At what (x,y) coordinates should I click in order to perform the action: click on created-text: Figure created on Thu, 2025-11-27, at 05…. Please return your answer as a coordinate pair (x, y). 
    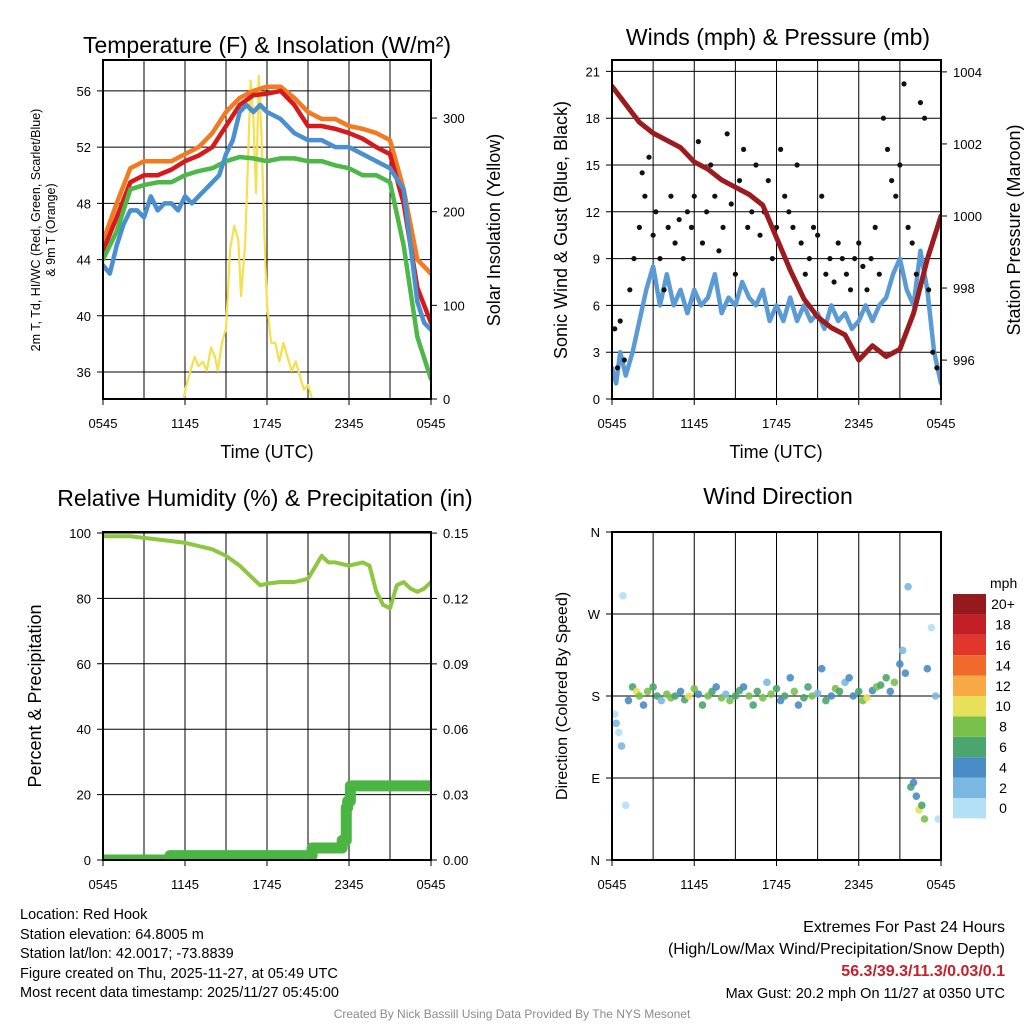
    Looking at the image, I should click on (179, 973).